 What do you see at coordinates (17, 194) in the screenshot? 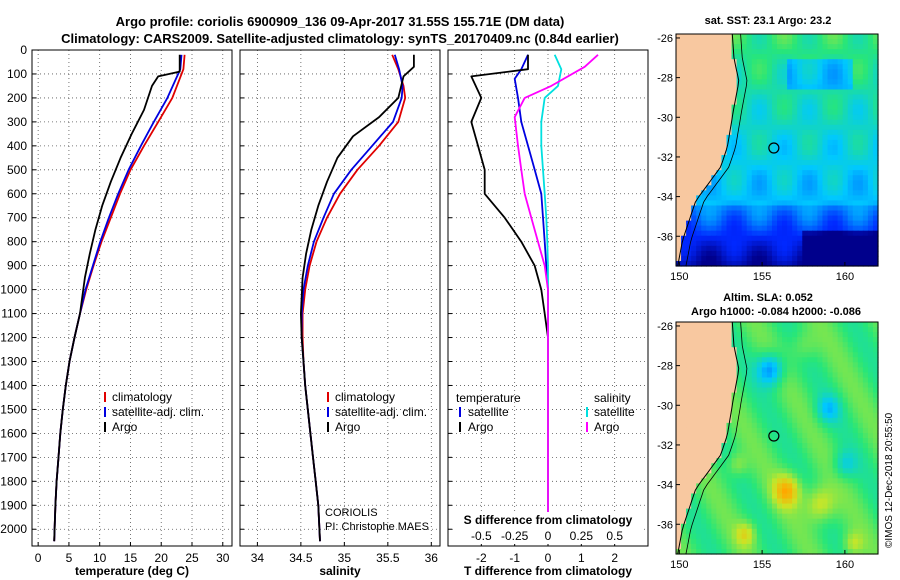
I see `depth-tick-label: 600` at bounding box center [17, 194].